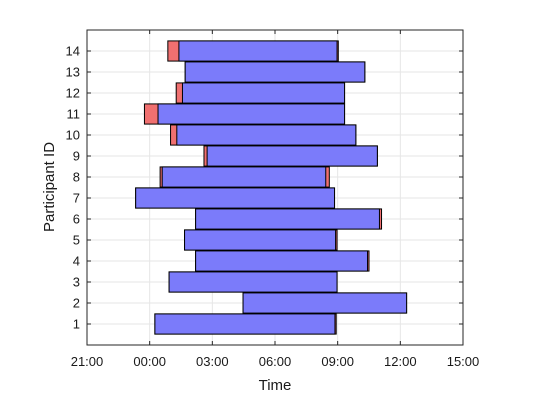 The width and height of the screenshot is (547, 405). What do you see at coordinates (463, 361) in the screenshot?
I see `x-tick-label: 15:00` at bounding box center [463, 361].